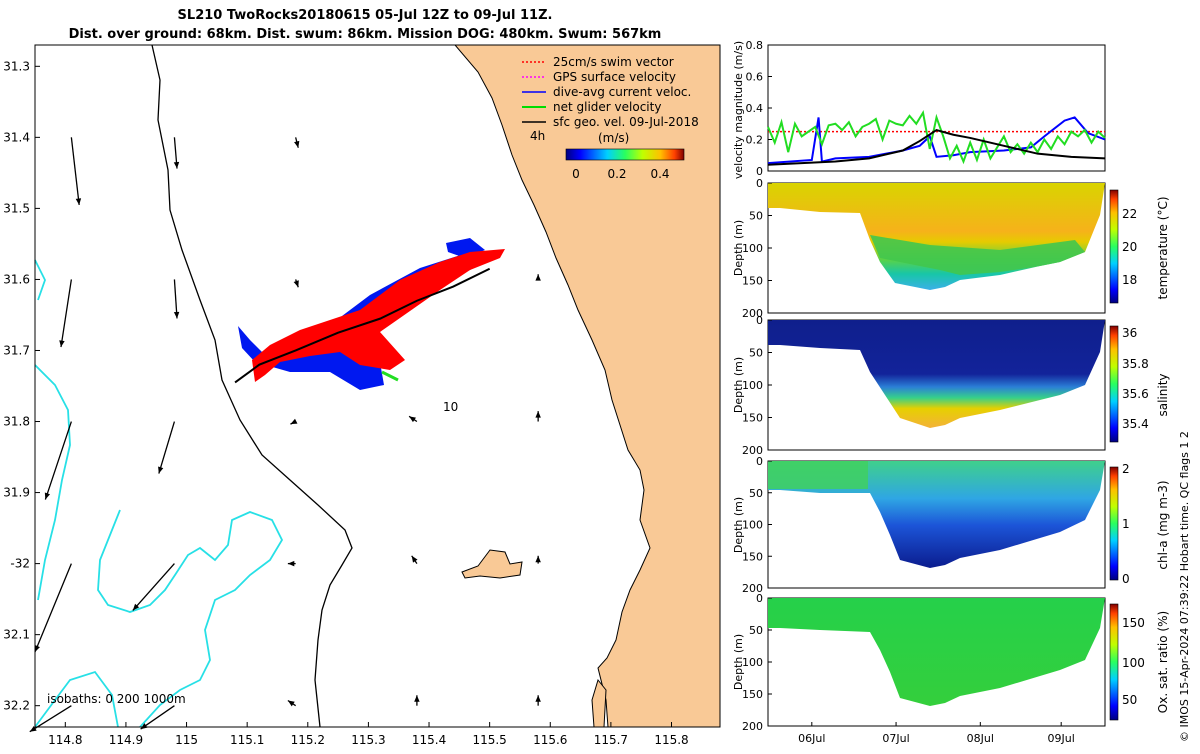  Describe the element at coordinates (65, 740) in the screenshot. I see `map-x-tick-label: 114.8` at that location.